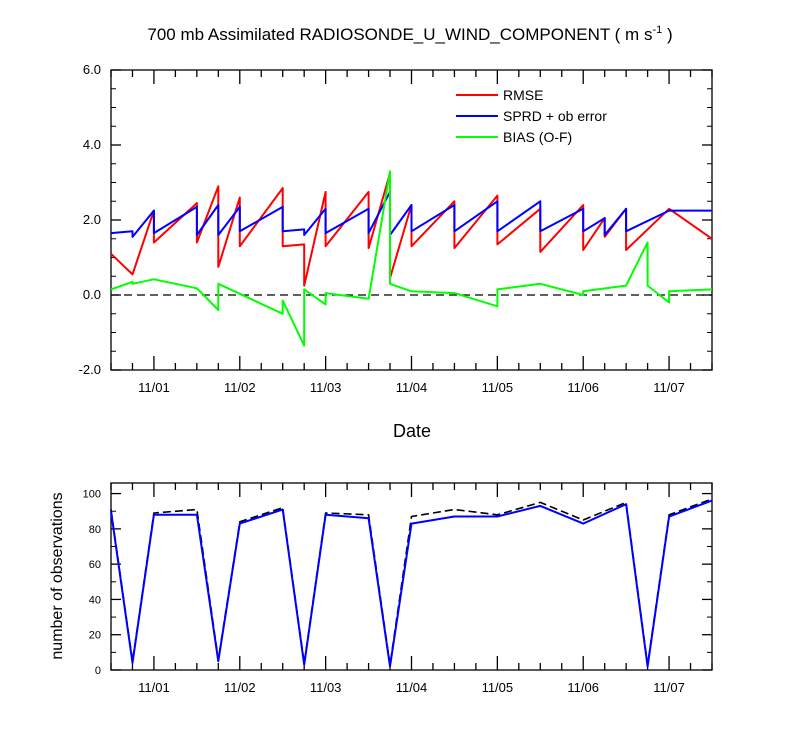 This screenshot has height=750, width=800. What do you see at coordinates (92, 69) in the screenshot?
I see `y-tick-label: 6.0` at bounding box center [92, 69].